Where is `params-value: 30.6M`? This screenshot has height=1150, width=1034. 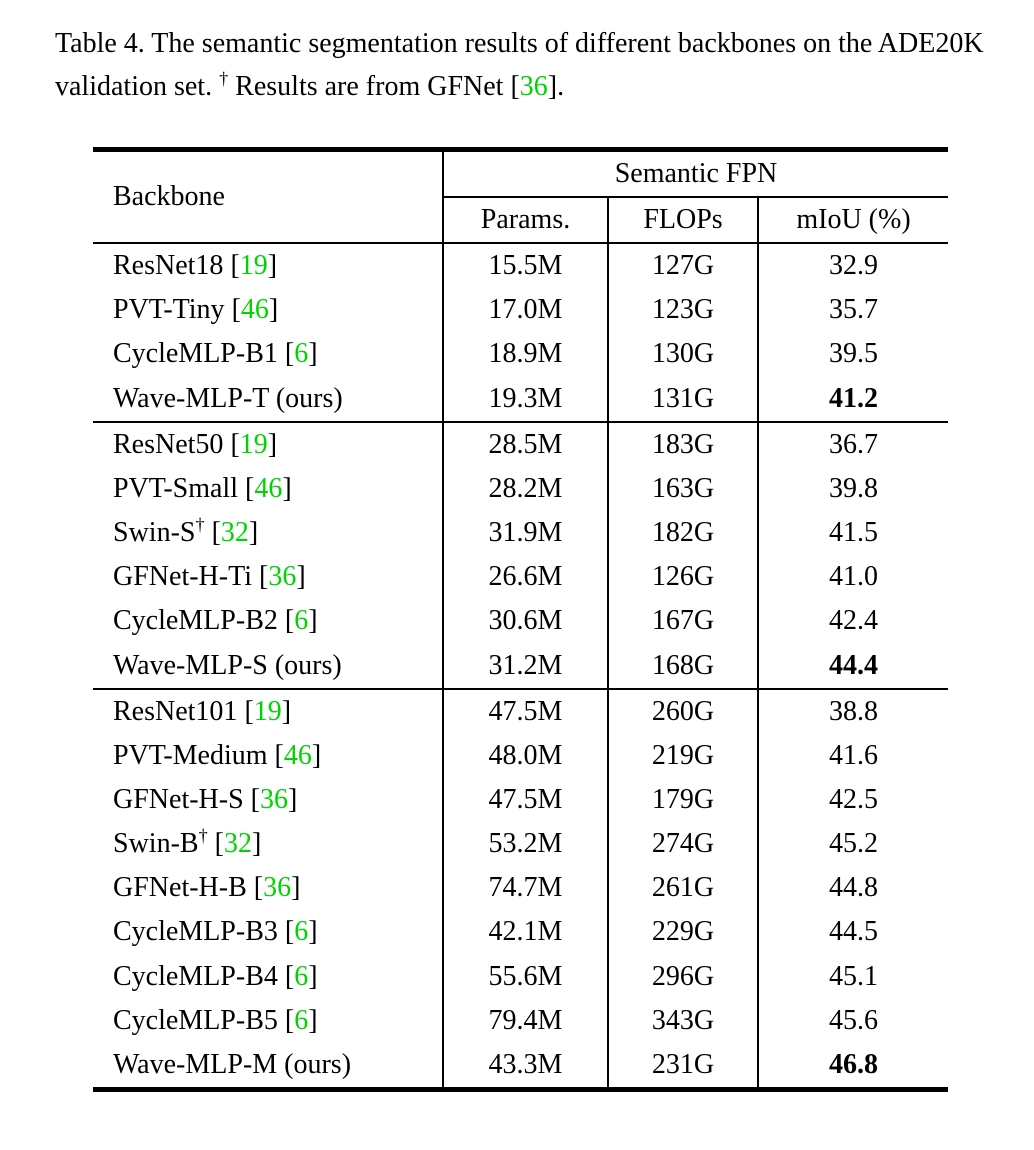 params-value: 30.6M is located at coordinates (525, 621).